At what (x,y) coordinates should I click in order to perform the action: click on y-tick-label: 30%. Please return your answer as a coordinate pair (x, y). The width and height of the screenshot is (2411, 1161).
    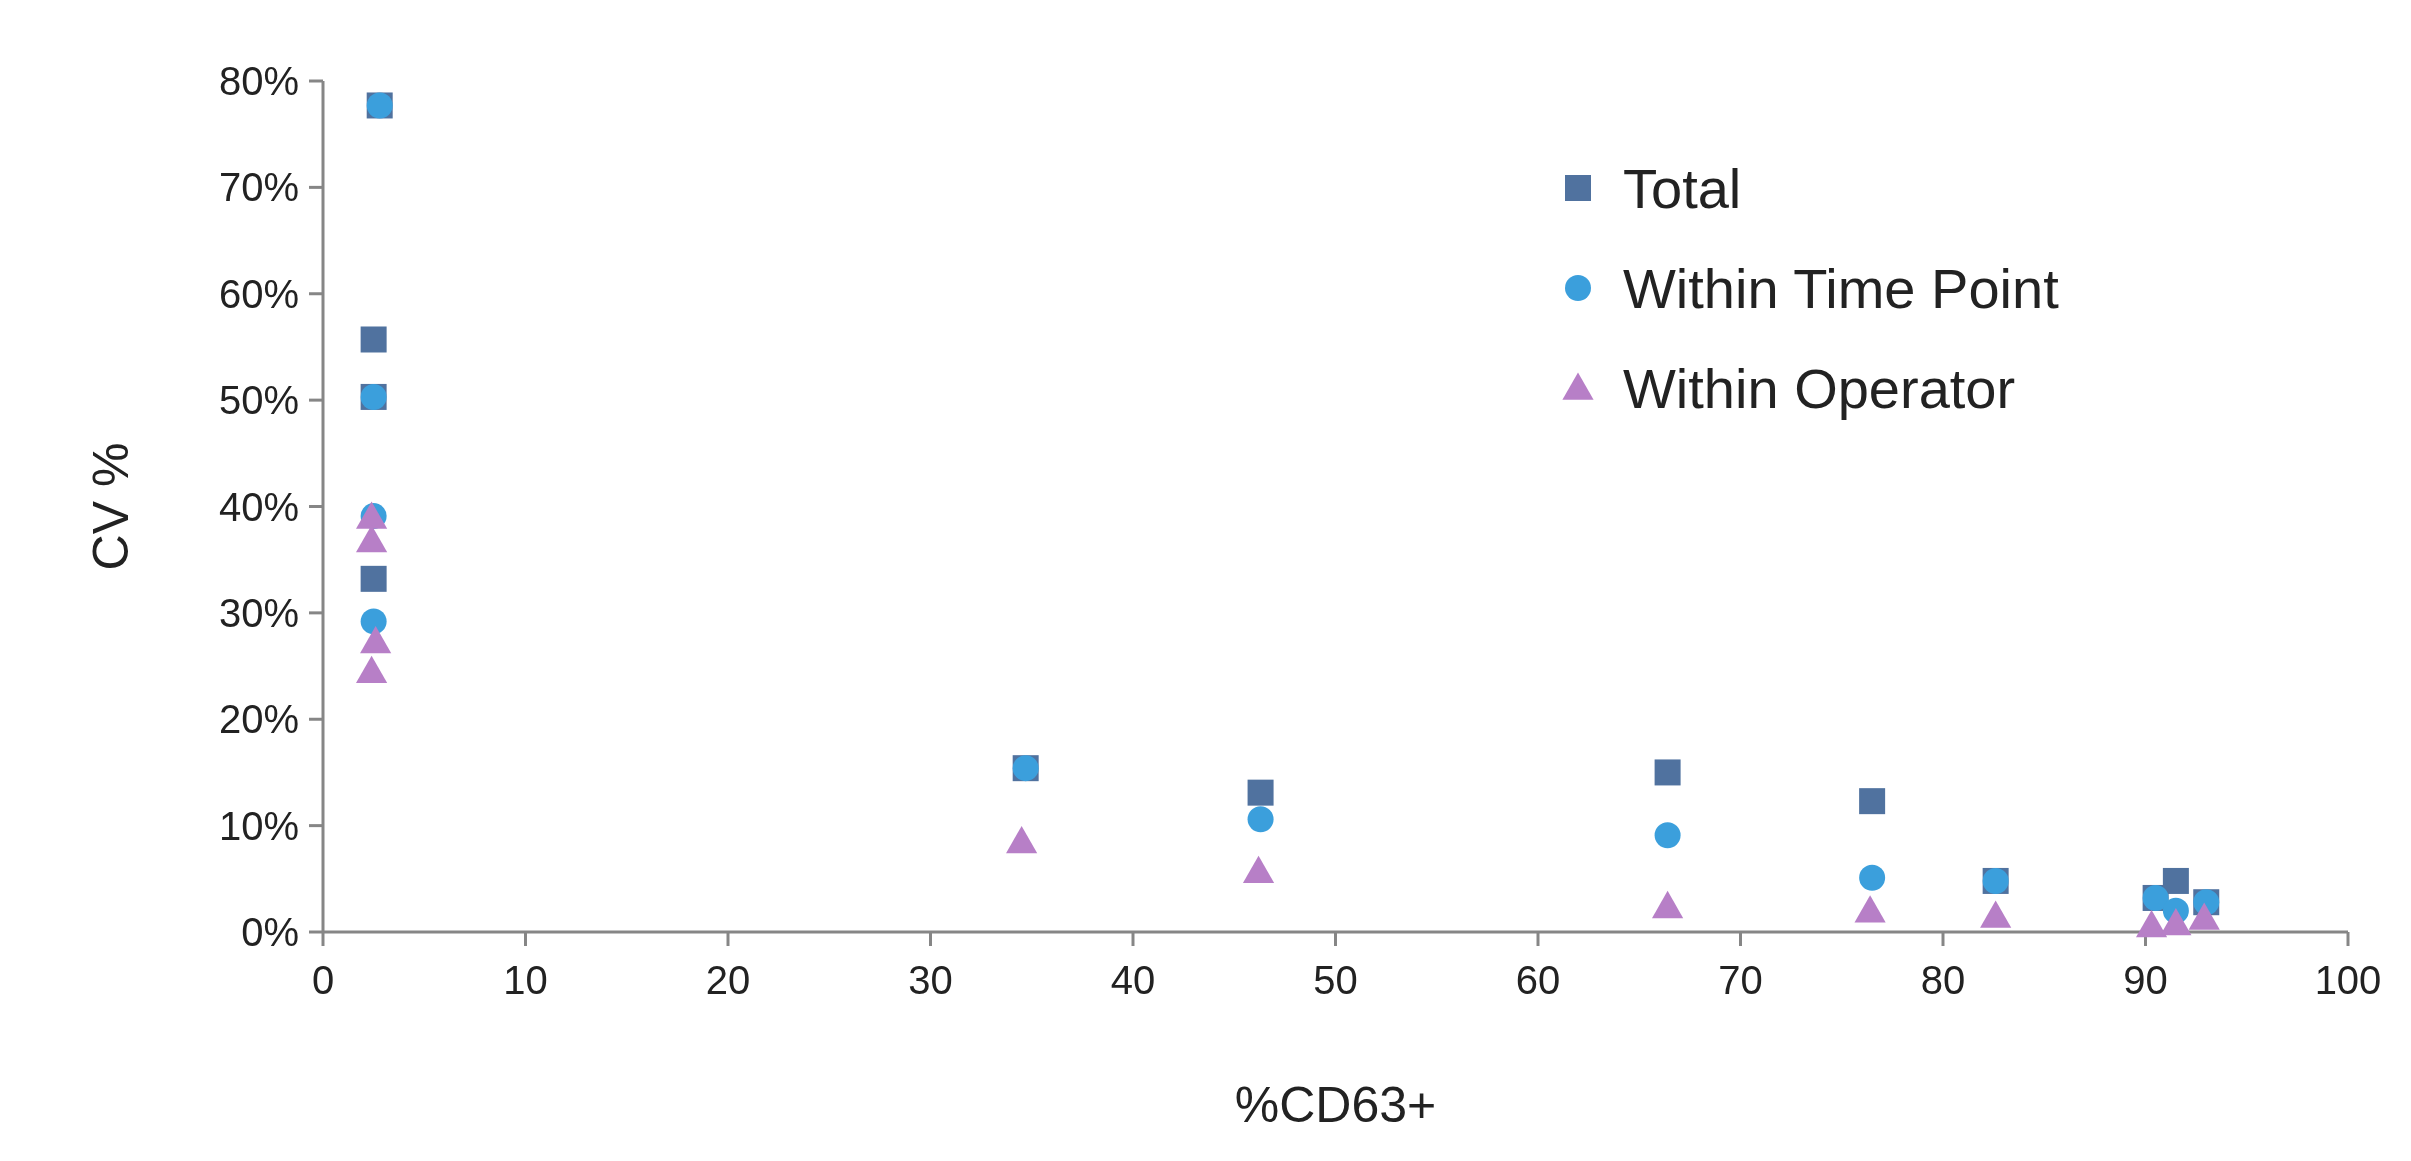
    Looking at the image, I should click on (258, 612).